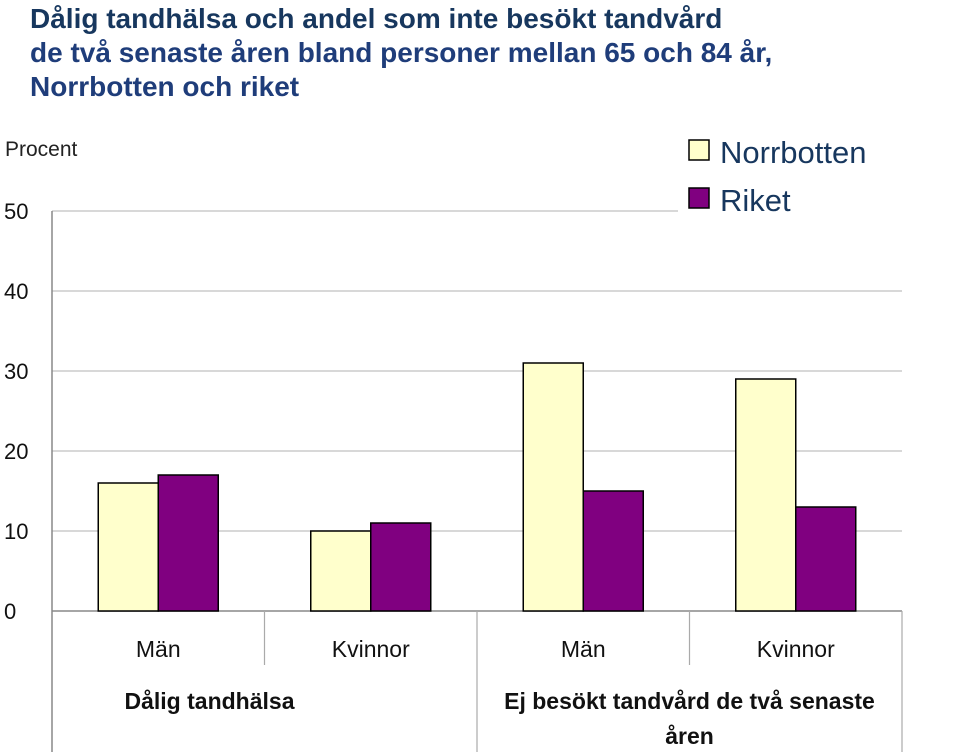 Image resolution: width=960 pixels, height=755 pixels. Describe the element at coordinates (10, 611) in the screenshot. I see `y-tick-label: 0` at that location.